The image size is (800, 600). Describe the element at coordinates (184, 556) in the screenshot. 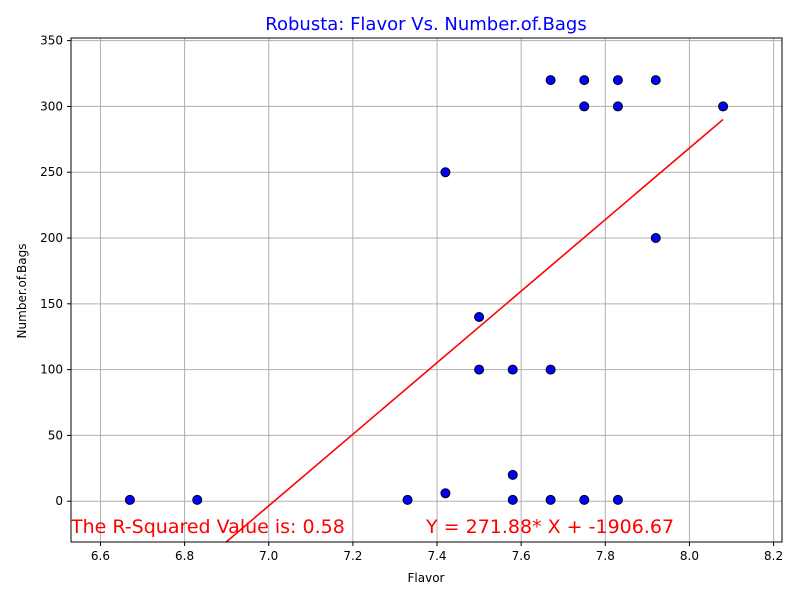

I see `x-tick-label: 6.8` at that location.